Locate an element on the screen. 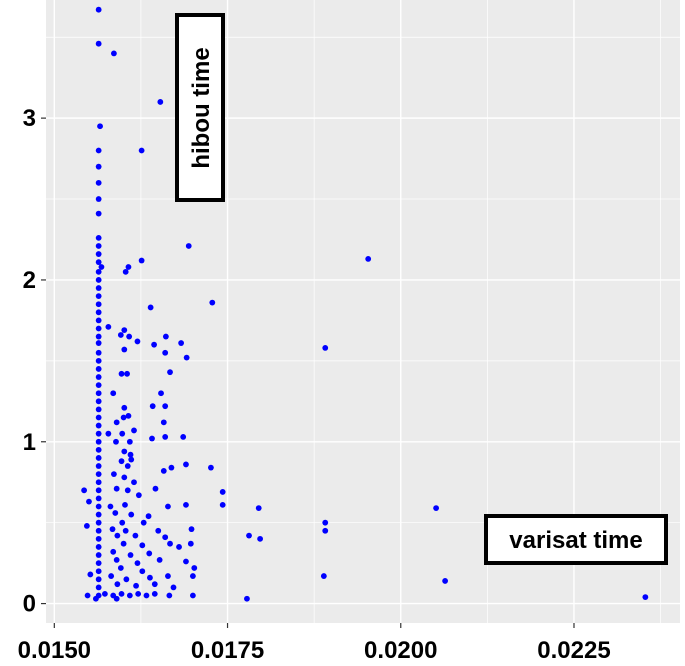 This screenshot has height=666, width=685. annotation-varisat-time: varisat time is located at coordinates (576, 539).